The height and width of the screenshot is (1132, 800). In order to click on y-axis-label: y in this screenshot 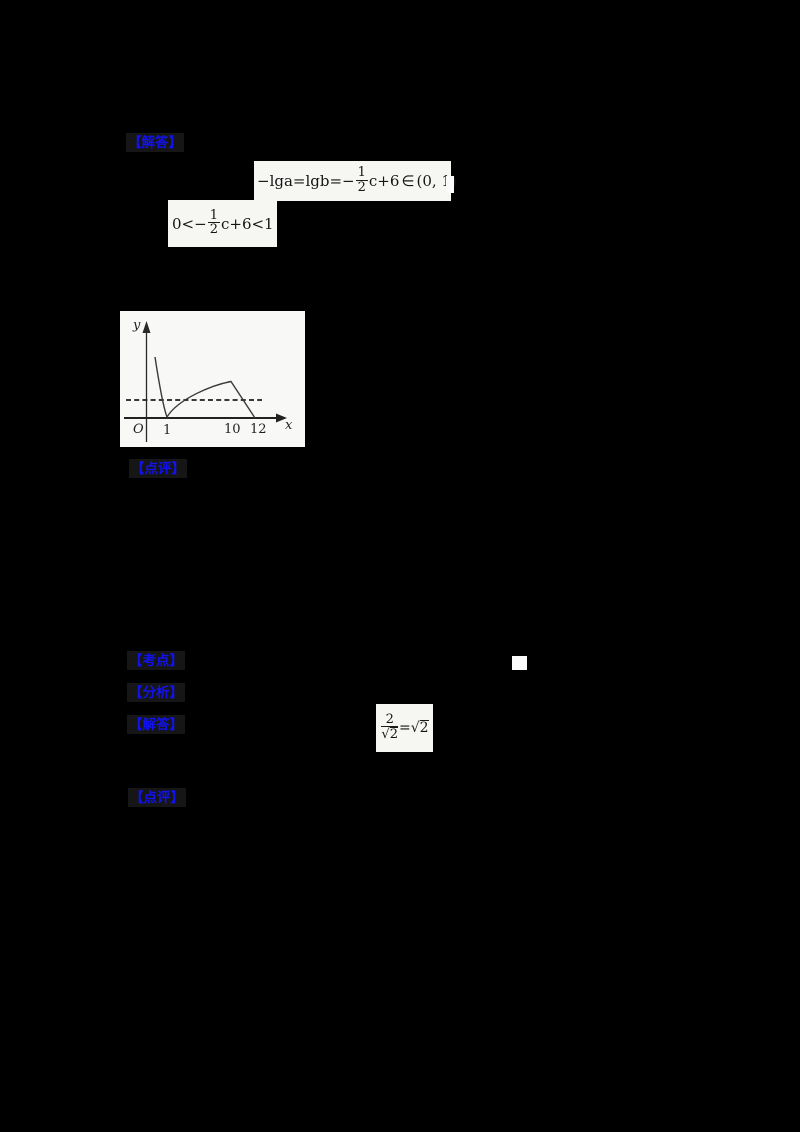, I will do `click(136, 325)`.